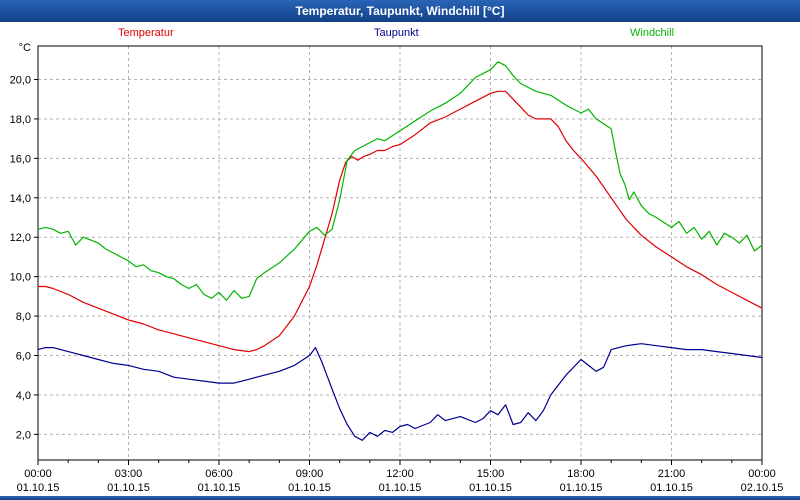  I want to click on x-tick-time-label: 03:00, so click(129, 474).